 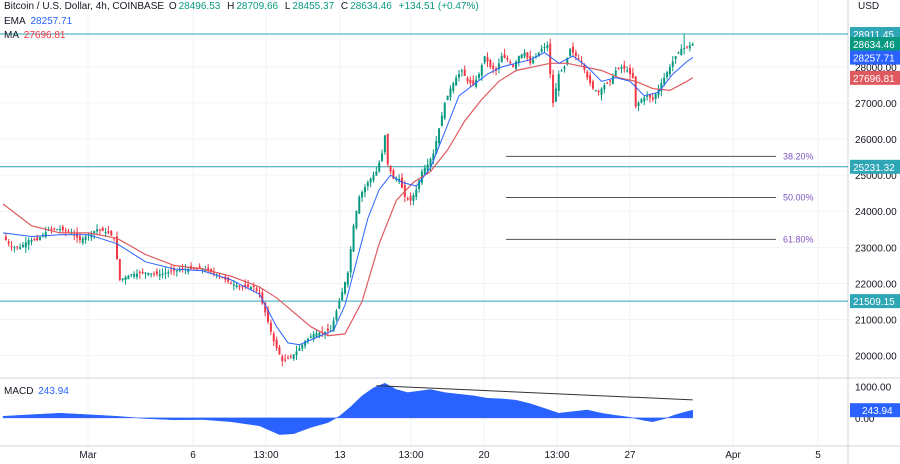 What do you see at coordinates (15, 21) in the screenshot?
I see `ema-label: EMA` at bounding box center [15, 21].